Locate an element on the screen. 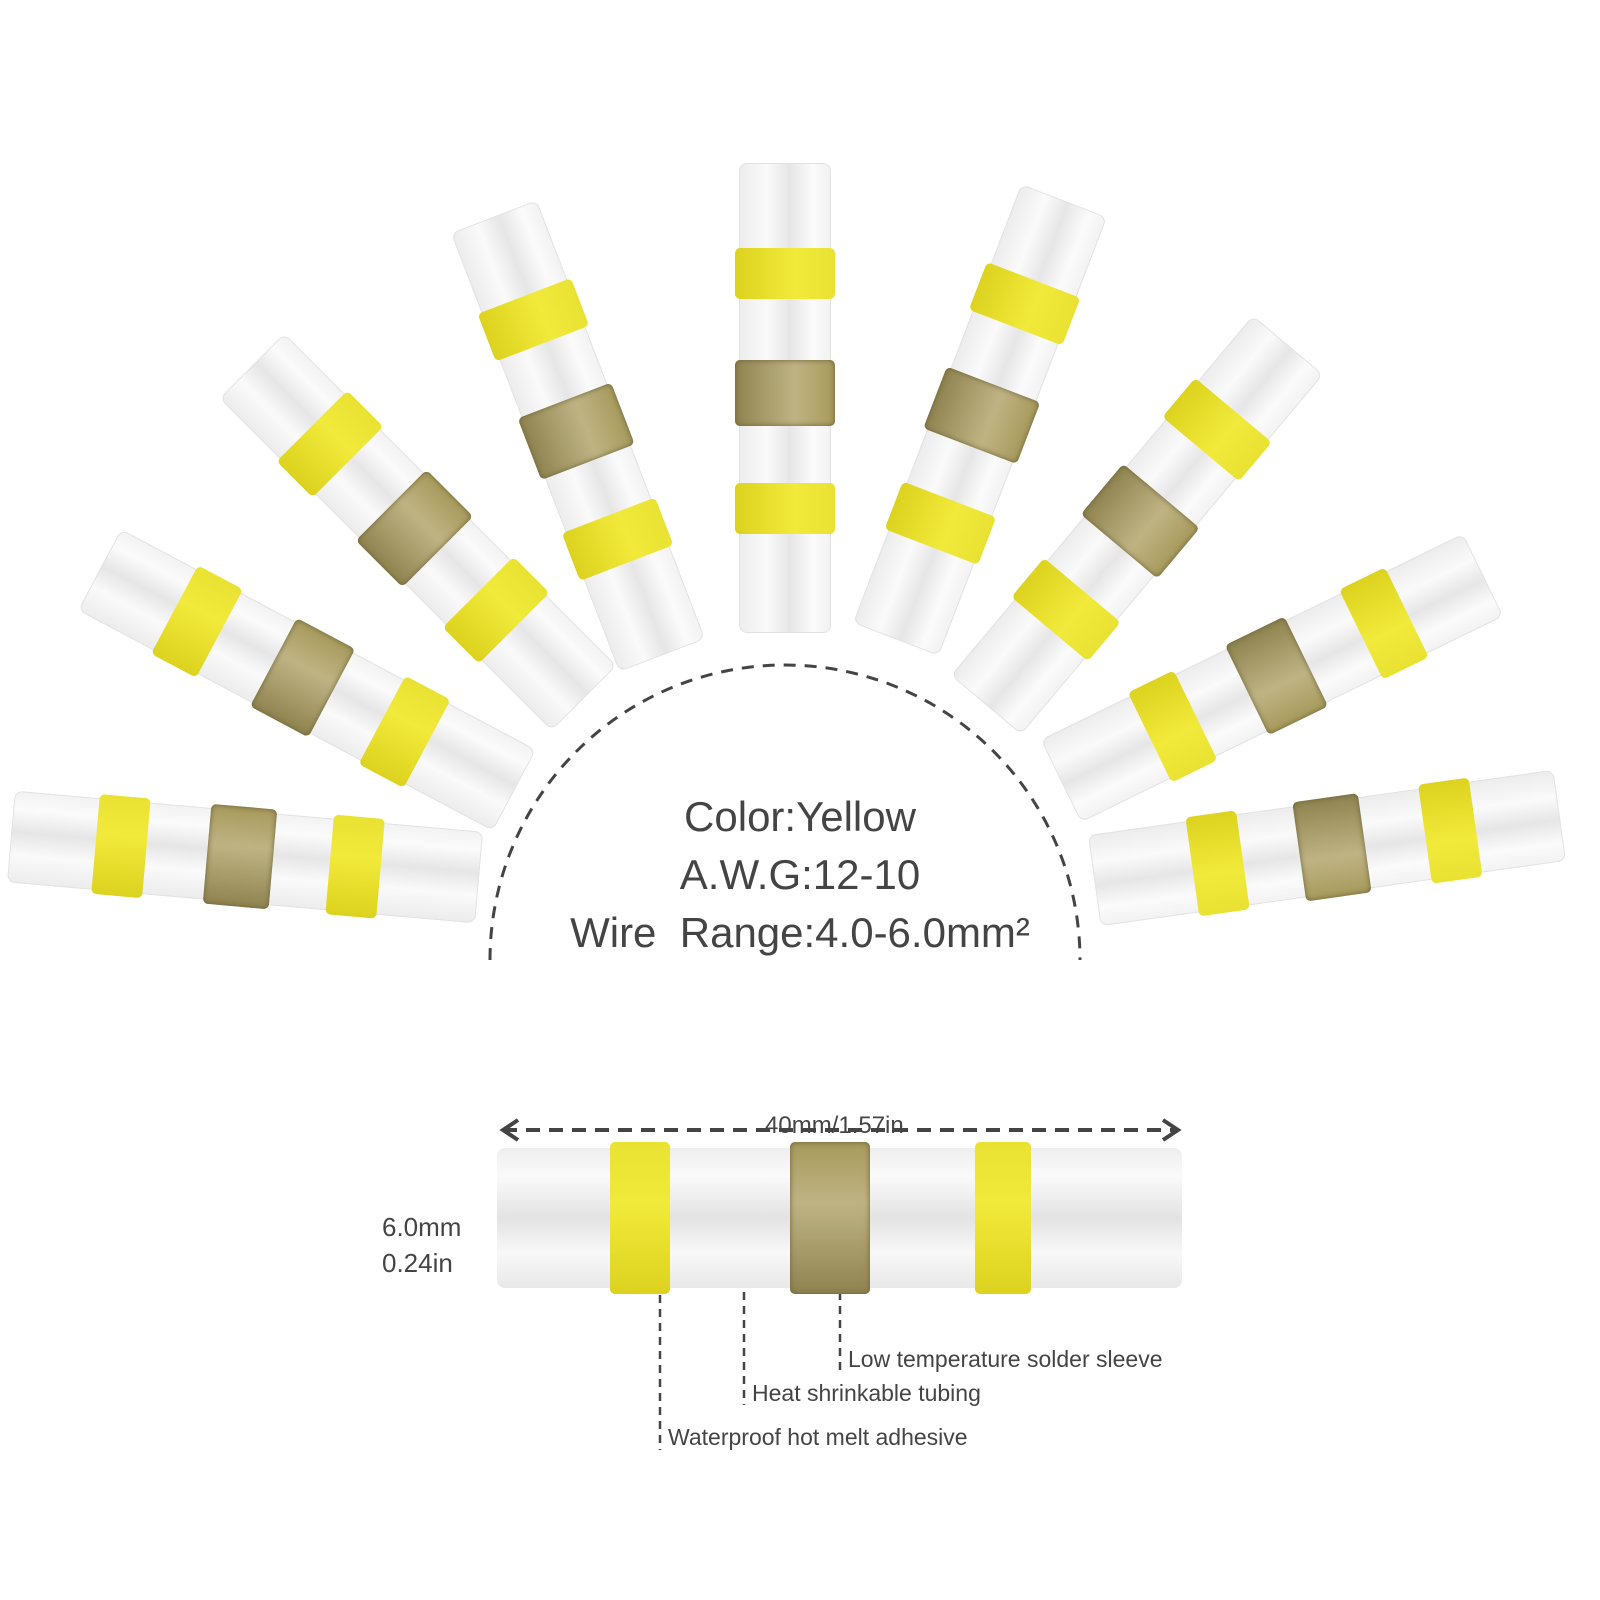 The height and width of the screenshot is (1600, 1600). callout-heat-shrink: Heat shrinkable tubing is located at coordinates (866, 1393).